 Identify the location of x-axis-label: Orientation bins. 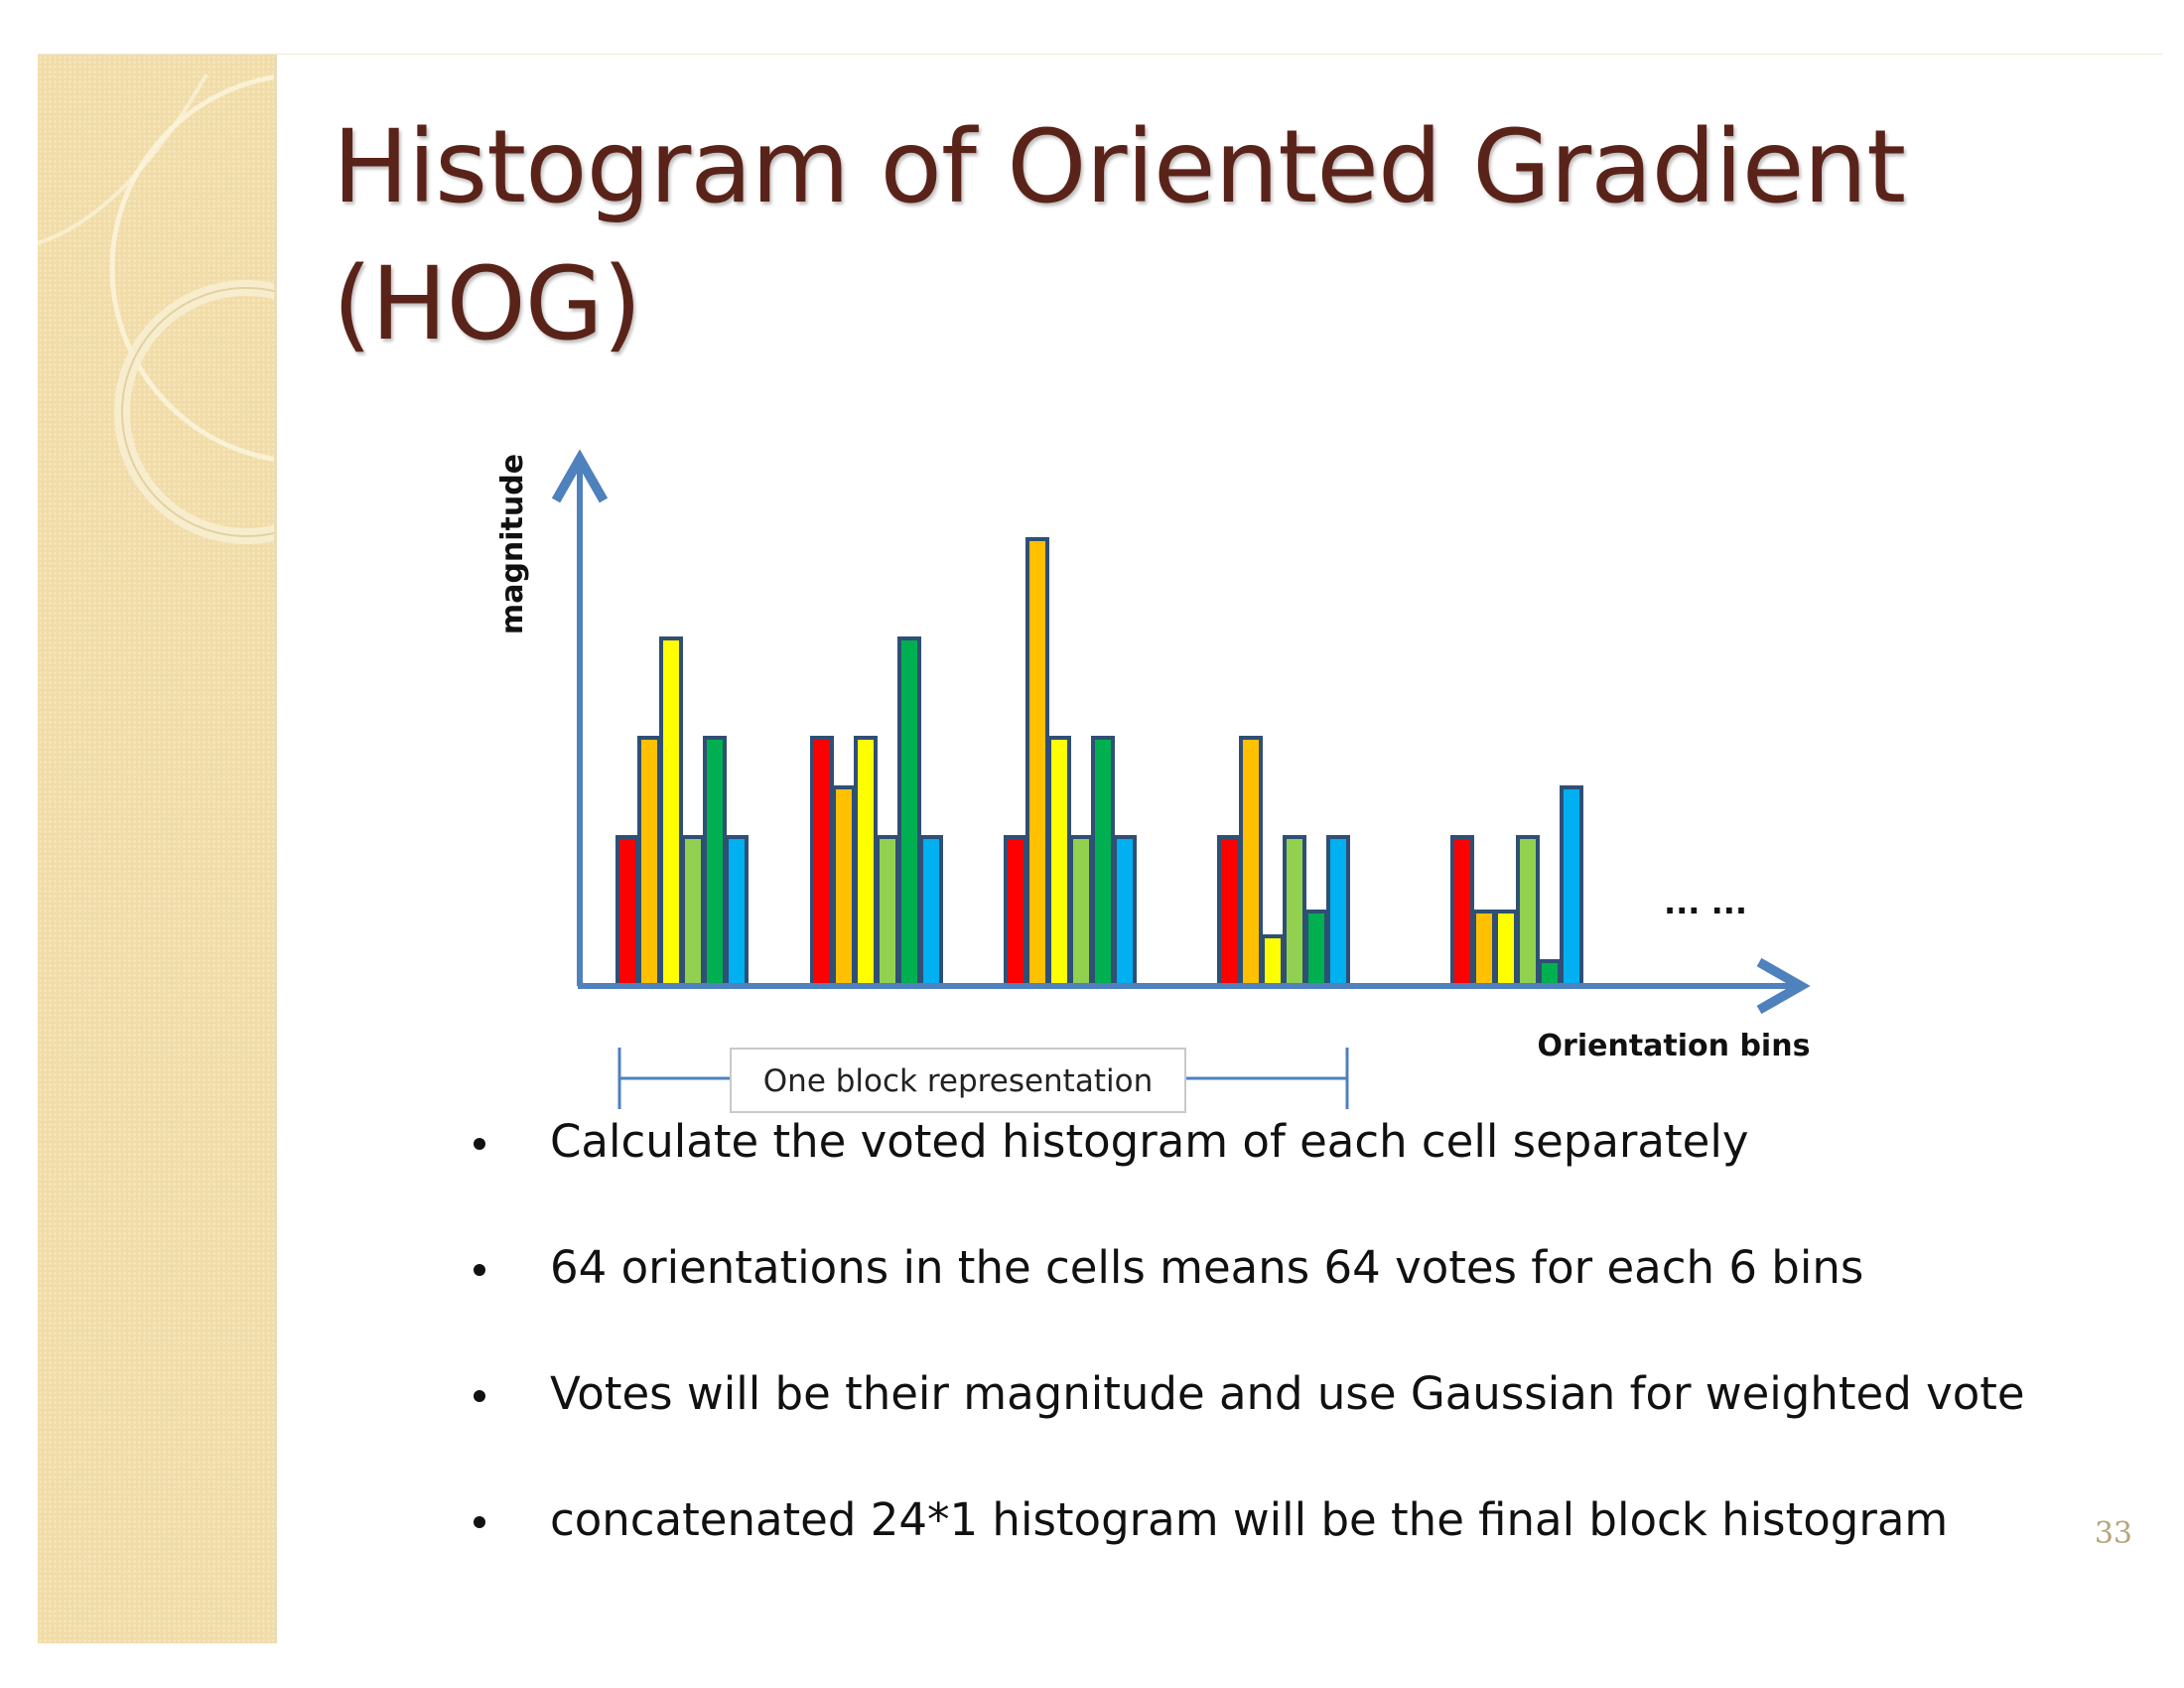
(1674, 1046).